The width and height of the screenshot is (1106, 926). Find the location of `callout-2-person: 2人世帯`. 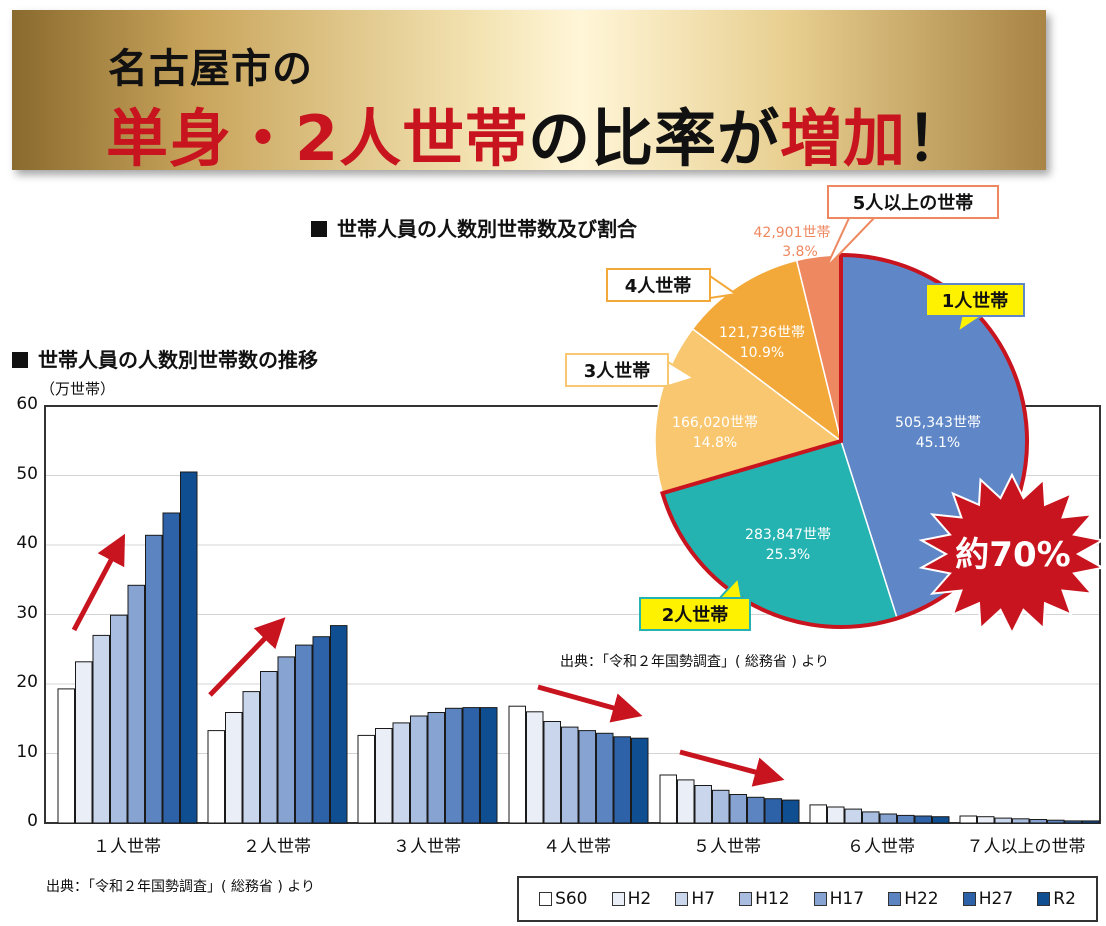

callout-2-person: 2人世帯 is located at coordinates (695, 603).